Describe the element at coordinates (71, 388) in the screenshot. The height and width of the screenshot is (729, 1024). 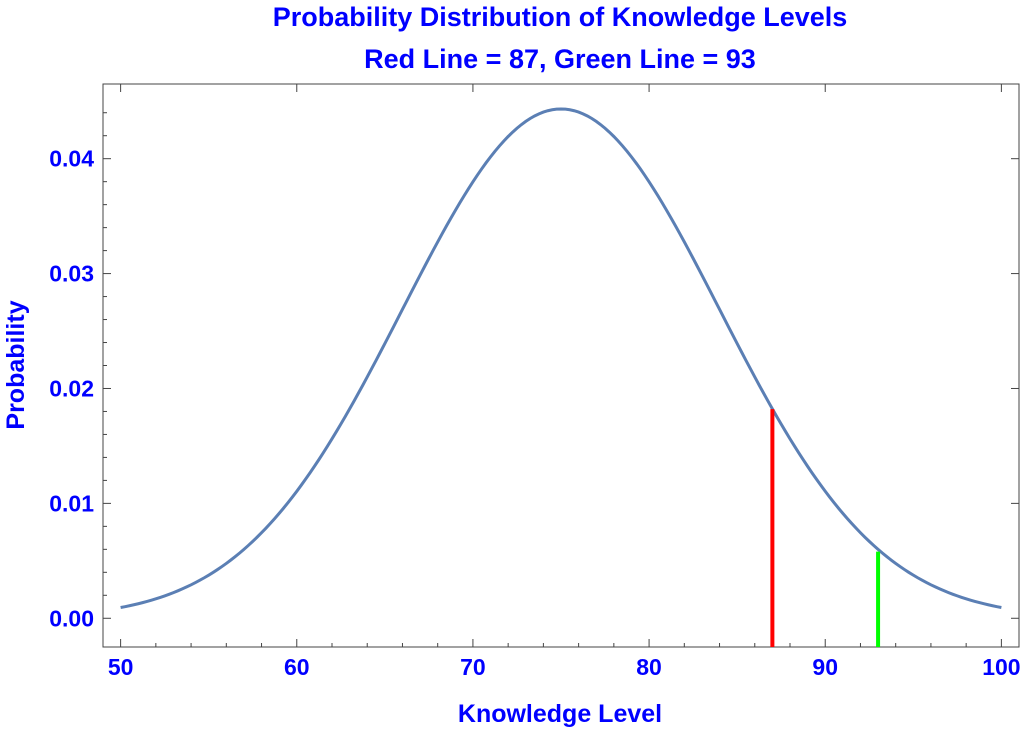
I see `y-tick-label: 0.02` at that location.